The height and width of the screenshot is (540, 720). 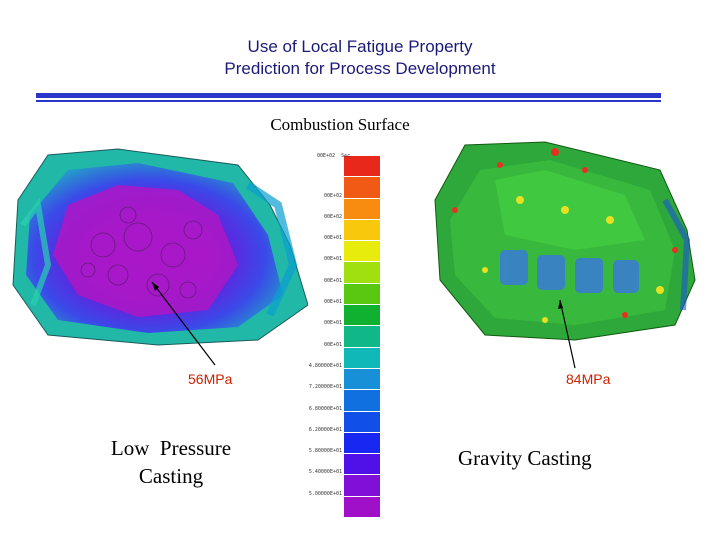 What do you see at coordinates (155, 286) in the screenshot?
I see `left-pointer-arrowhead` at bounding box center [155, 286].